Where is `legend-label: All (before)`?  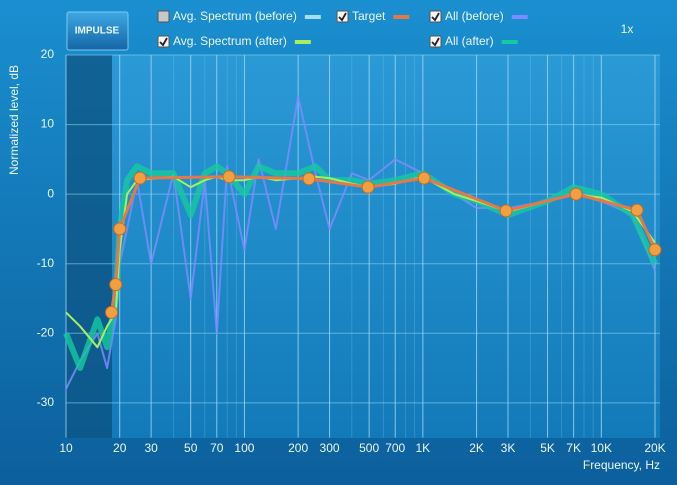
legend-label: All (before) is located at coordinates (474, 16).